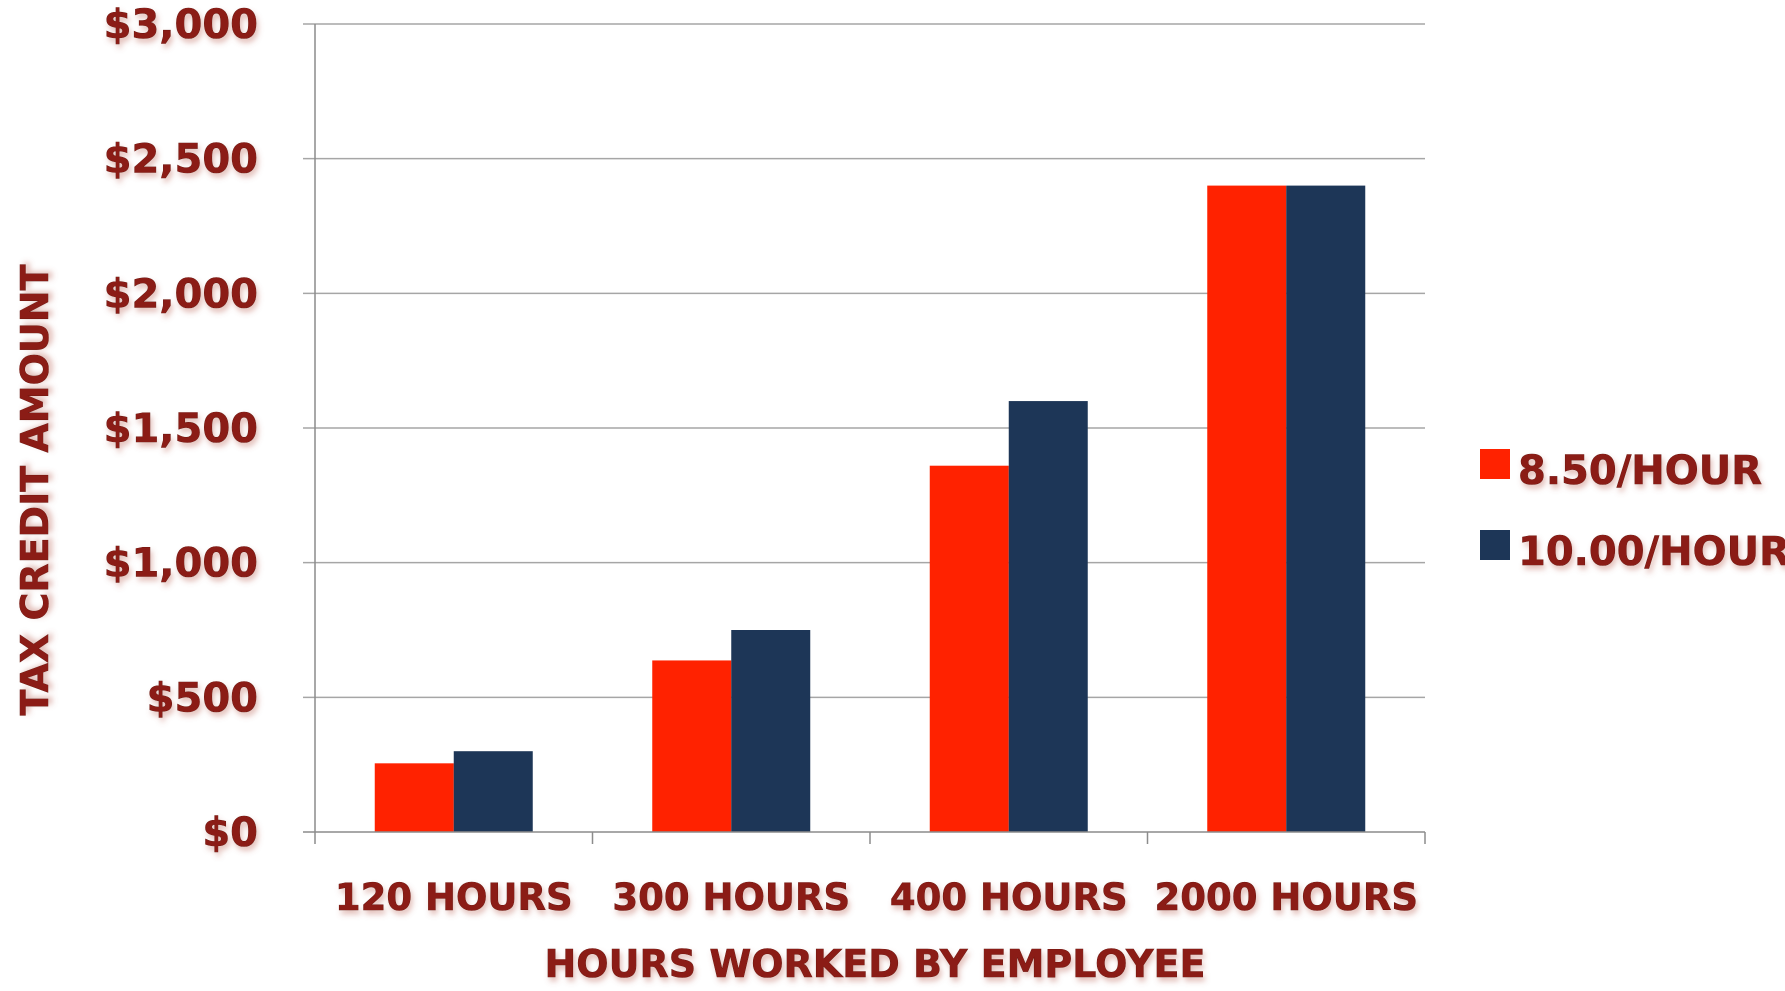  Describe the element at coordinates (1651, 552) in the screenshot. I see `legend-label-series-2: 10.00/HOUR` at that location.